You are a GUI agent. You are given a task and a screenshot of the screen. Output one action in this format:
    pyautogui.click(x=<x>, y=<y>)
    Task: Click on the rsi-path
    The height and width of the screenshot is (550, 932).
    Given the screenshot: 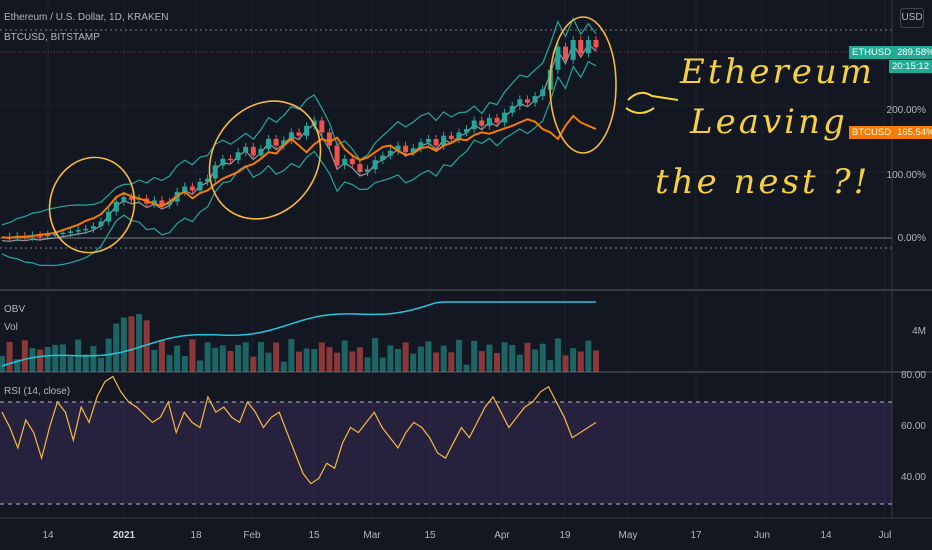 What is the action you would take?
    pyautogui.click(x=299, y=430)
    